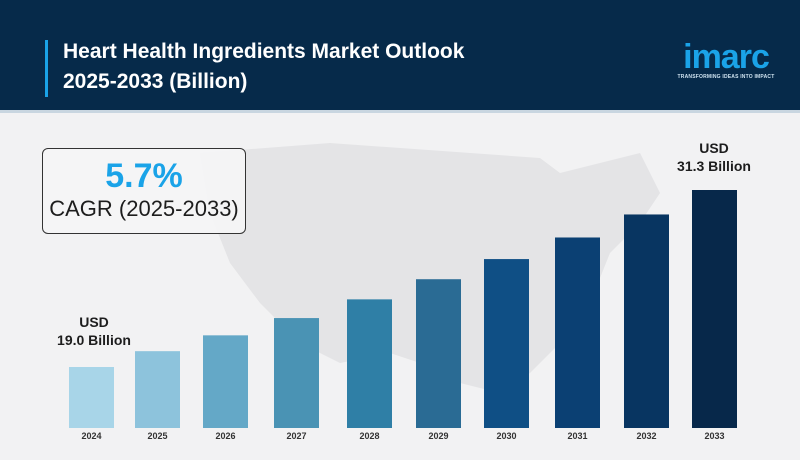 This screenshot has height=460, width=800. I want to click on imarc-logo: imarc TRANSFORMING IDEAS INTO IMPACT, so click(726, 60).